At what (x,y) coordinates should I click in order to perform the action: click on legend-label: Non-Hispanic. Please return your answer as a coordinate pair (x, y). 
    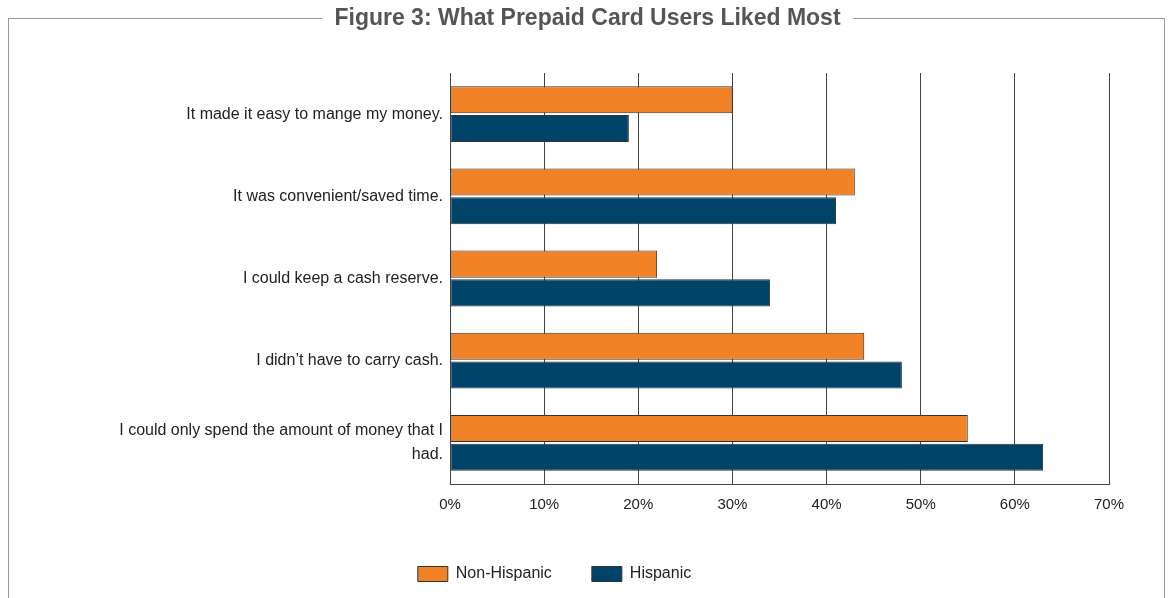
    Looking at the image, I should click on (503, 573).